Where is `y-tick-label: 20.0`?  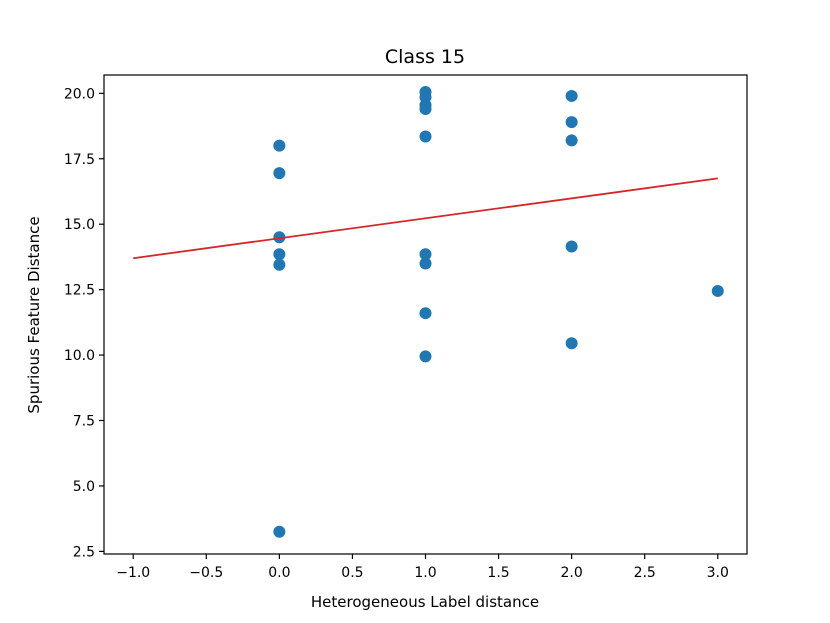 y-tick-label: 20.0 is located at coordinates (79, 94).